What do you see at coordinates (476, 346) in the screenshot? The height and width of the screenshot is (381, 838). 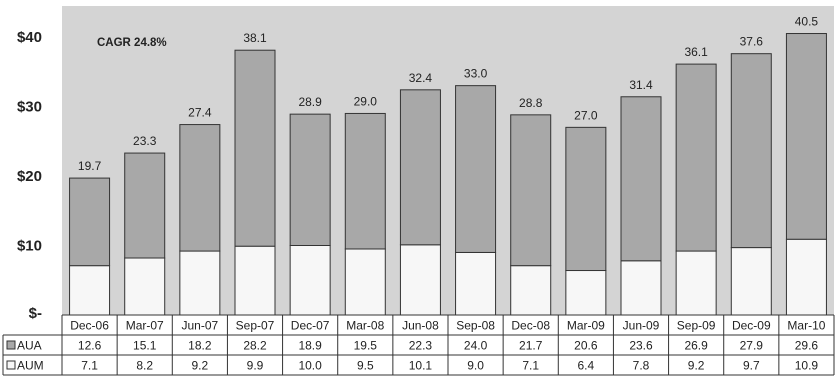 I see `table-cell-aua: 24.0` at bounding box center [476, 346].